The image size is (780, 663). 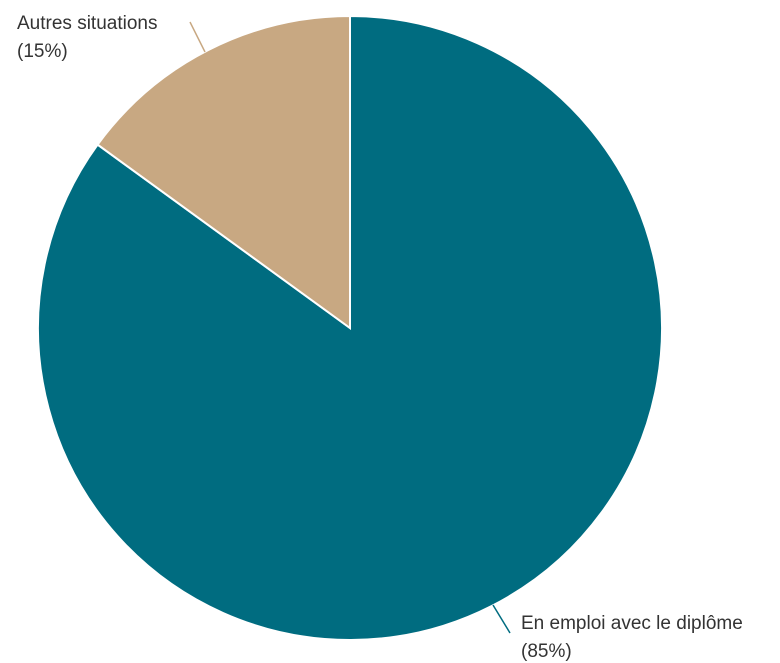 What do you see at coordinates (197, 37) in the screenshot?
I see `leader-line-autres-situations` at bounding box center [197, 37].